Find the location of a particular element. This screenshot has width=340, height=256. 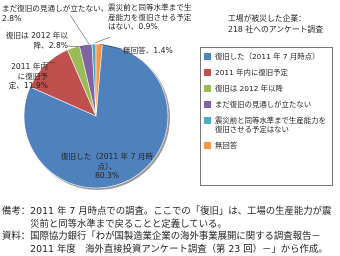

leader-lines is located at coordinates (82, 39).